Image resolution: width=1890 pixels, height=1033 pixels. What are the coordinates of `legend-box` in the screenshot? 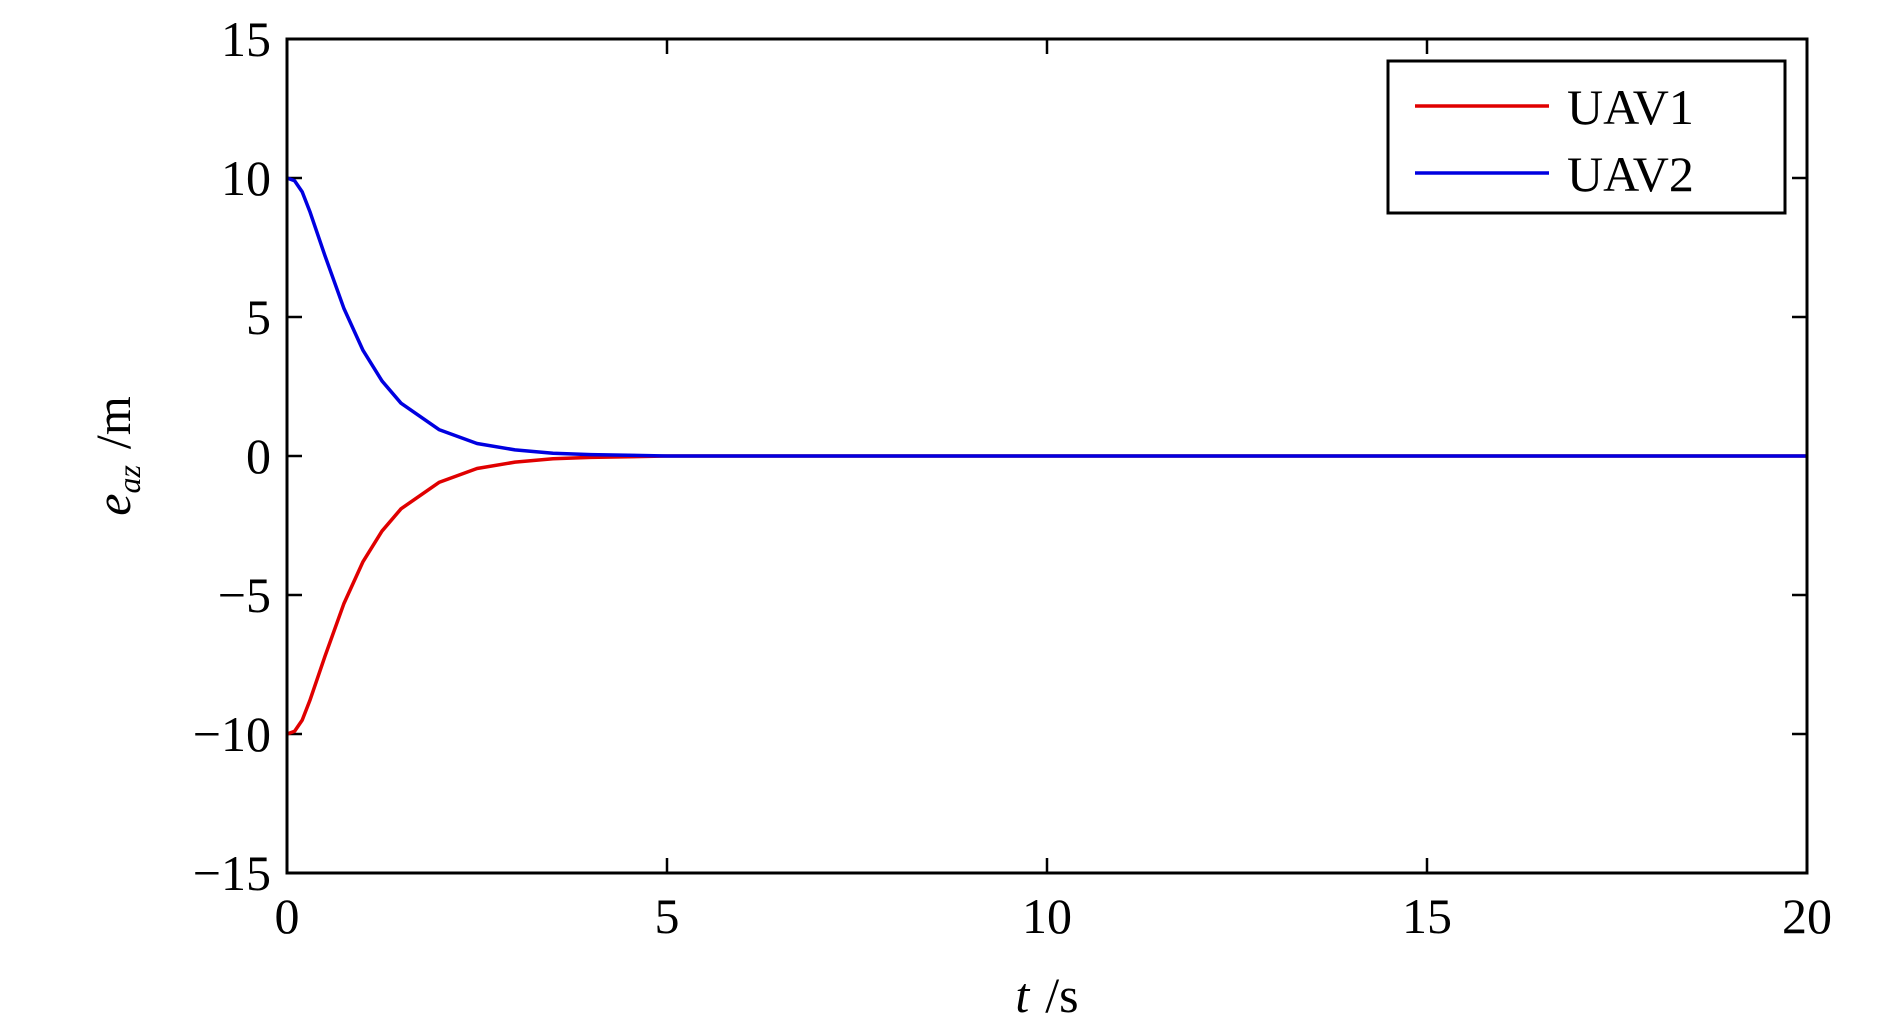 It's located at (1586, 137).